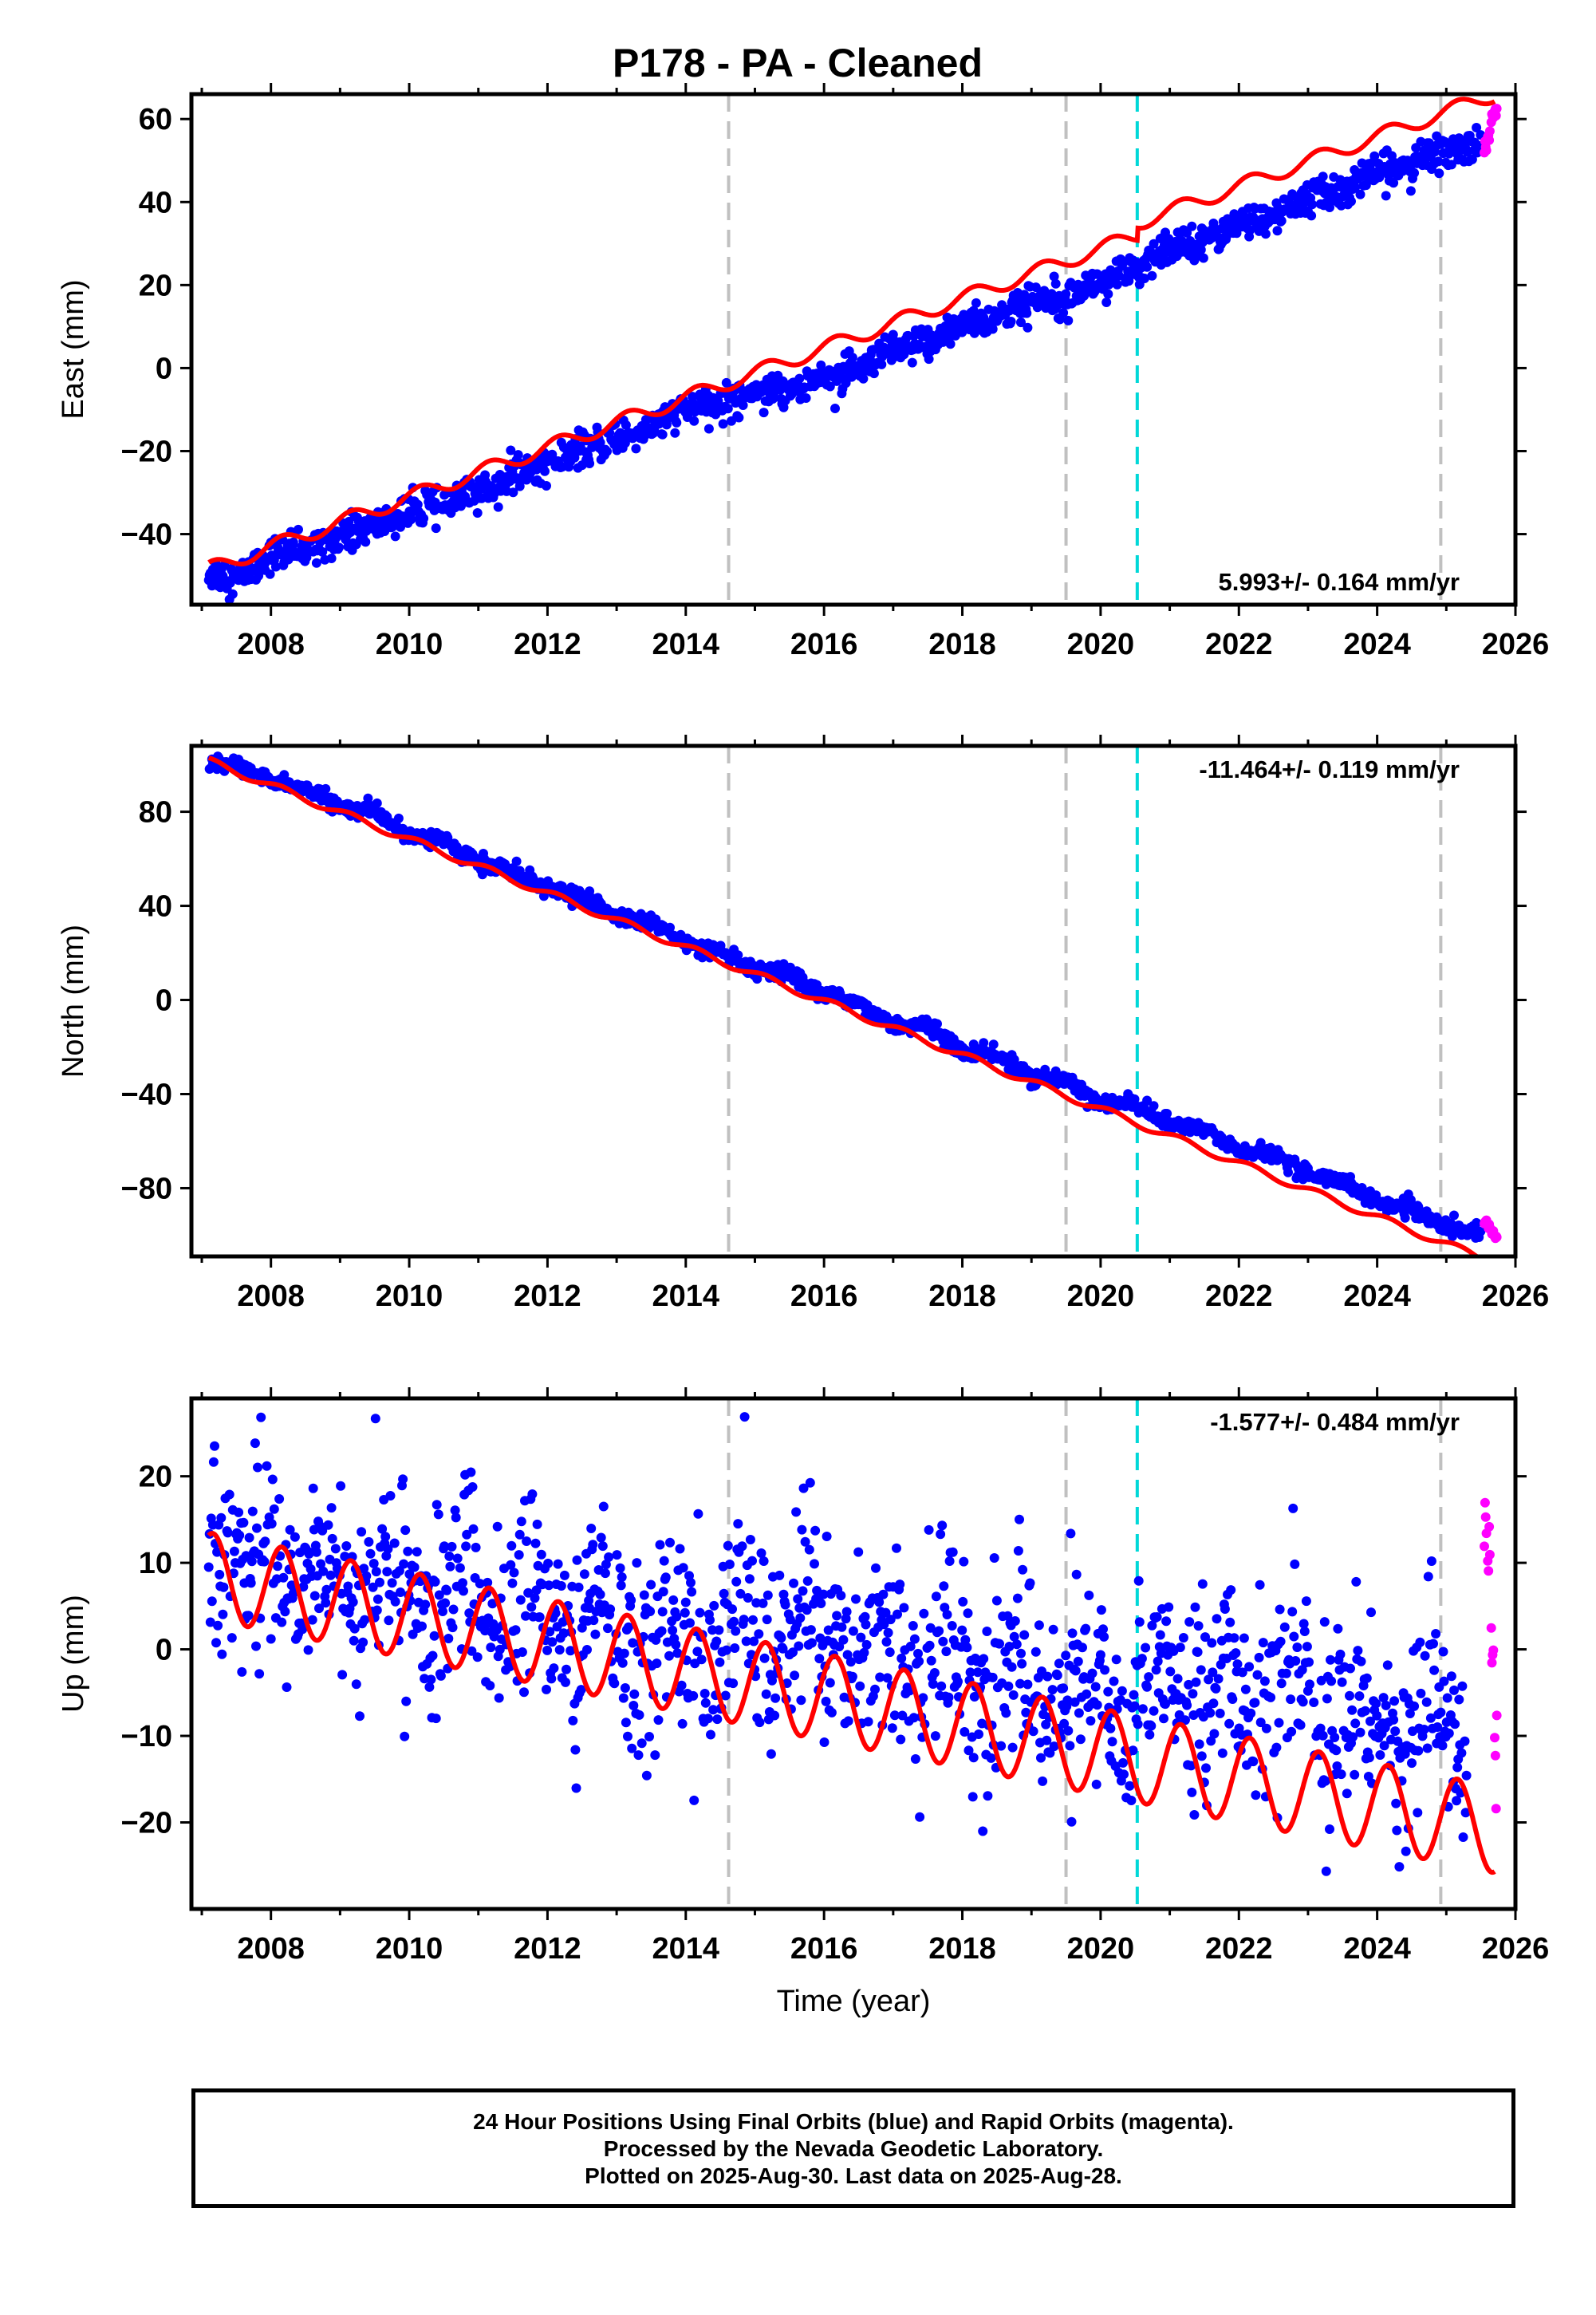  I want to click on up-x-tick-label: 2012, so click(547, 1949).